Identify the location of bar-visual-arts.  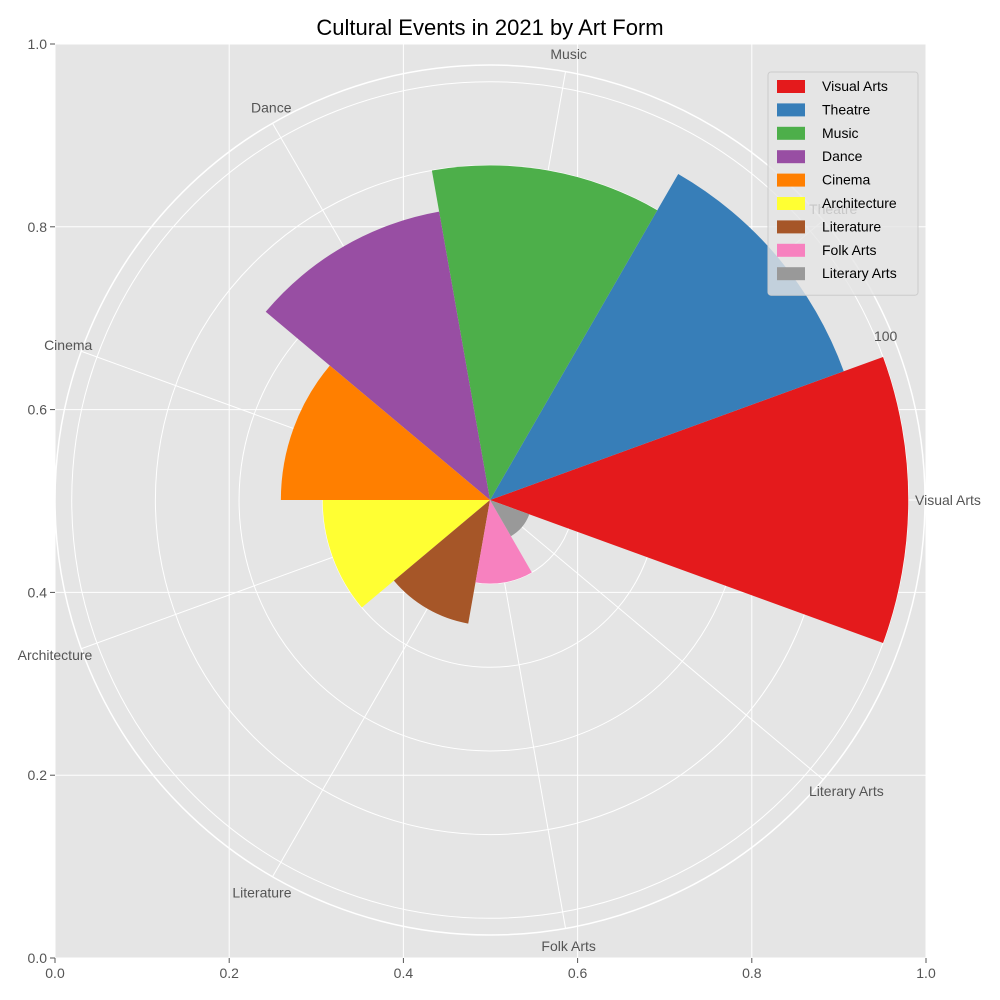
(699, 500).